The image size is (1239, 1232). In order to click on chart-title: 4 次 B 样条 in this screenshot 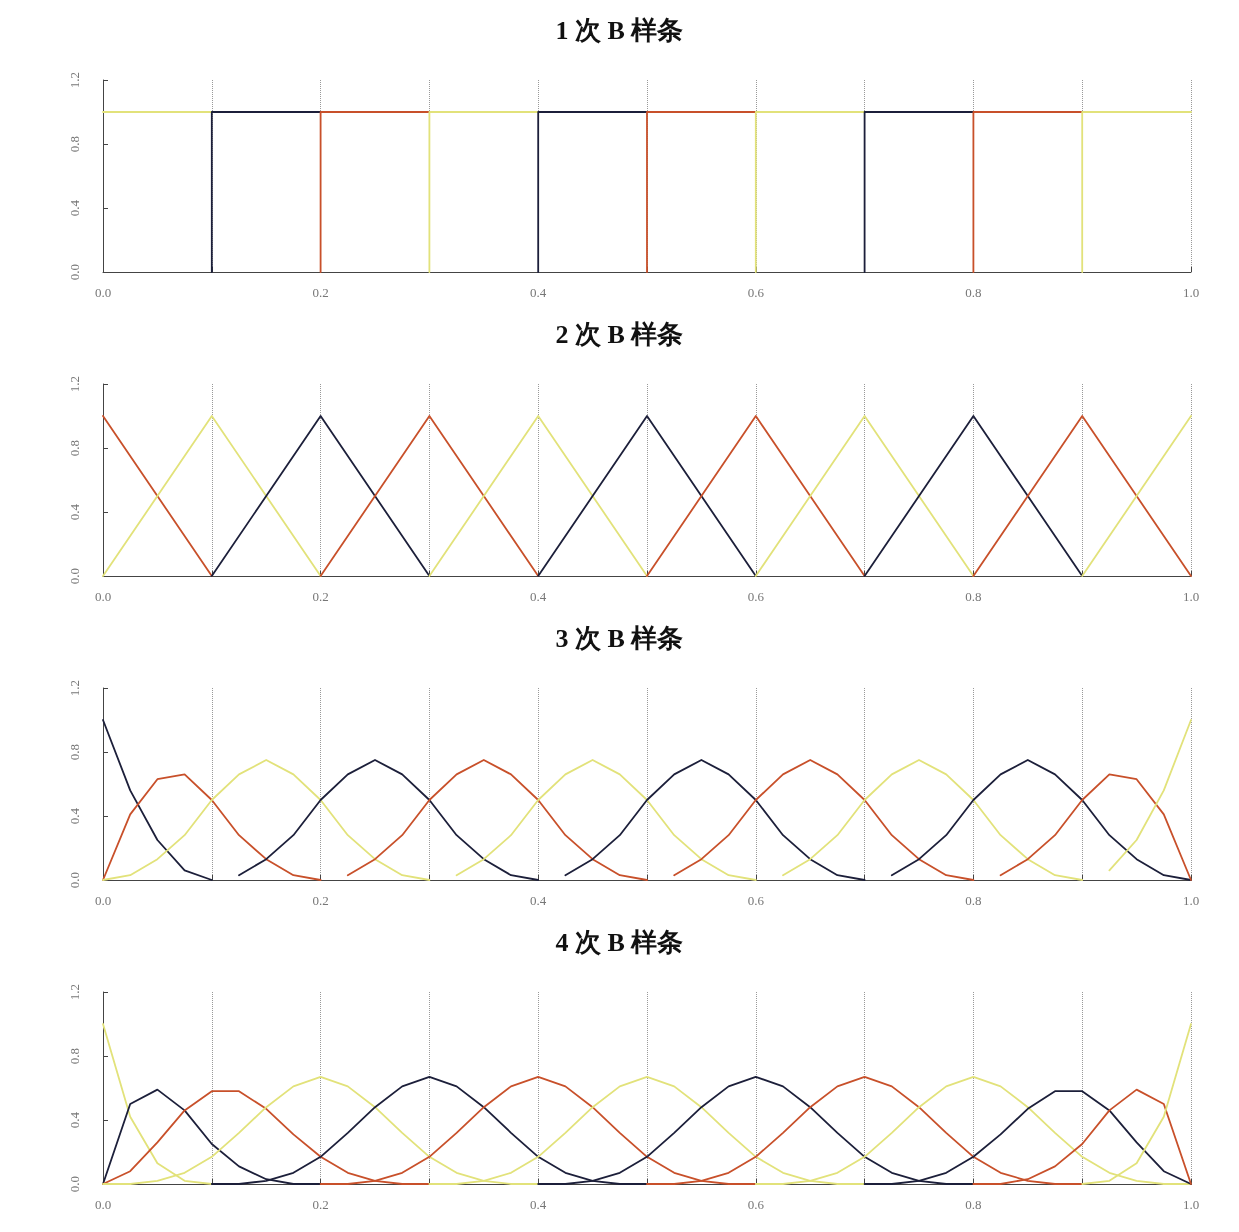, I will do `click(619, 942)`.